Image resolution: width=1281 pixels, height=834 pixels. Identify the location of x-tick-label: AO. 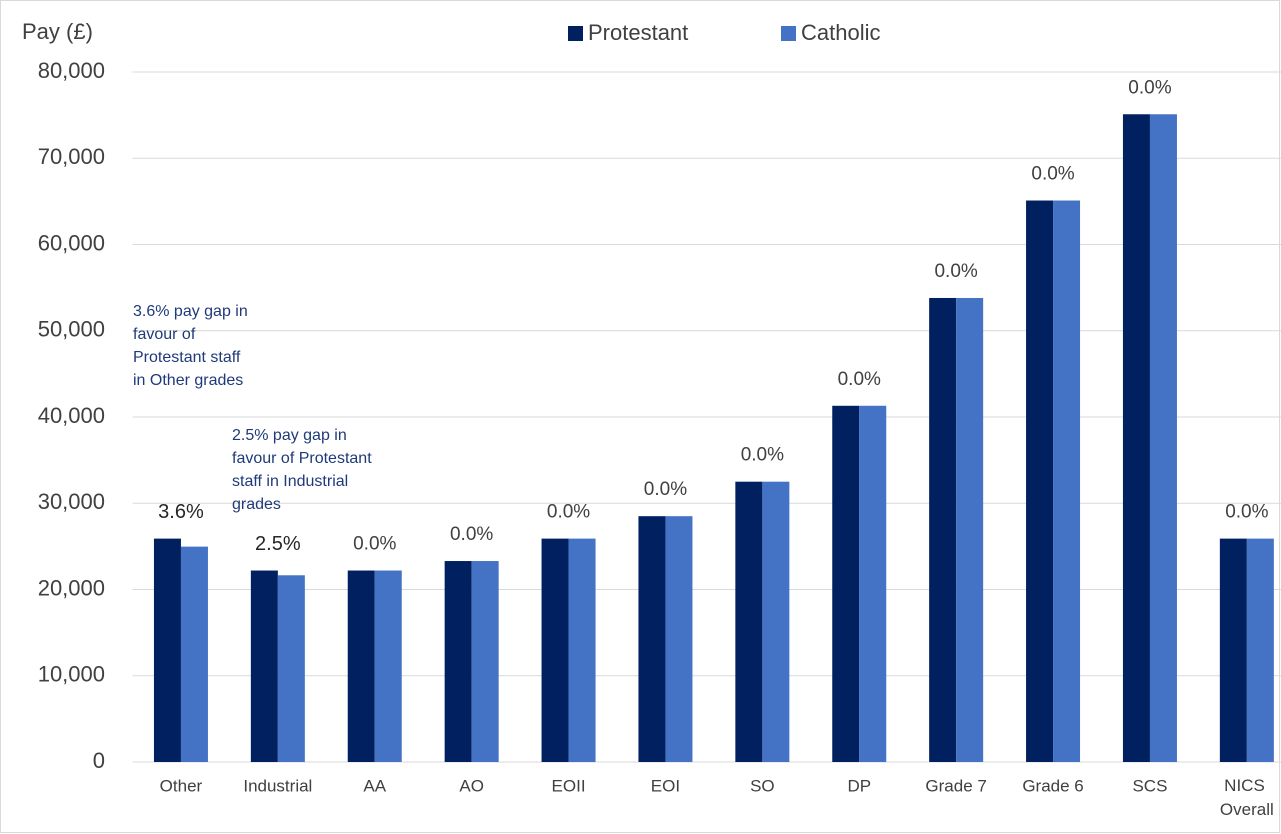
(471, 785).